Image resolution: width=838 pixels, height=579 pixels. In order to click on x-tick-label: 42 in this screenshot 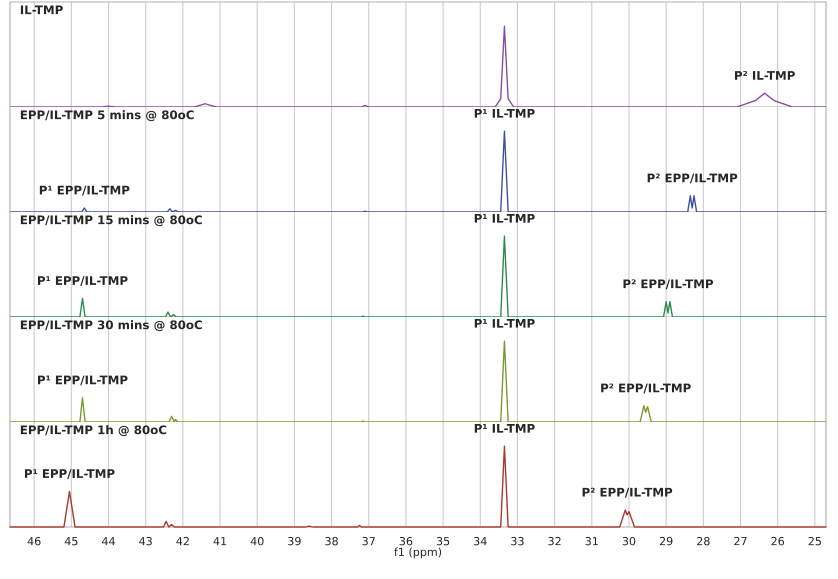, I will do `click(182, 541)`.